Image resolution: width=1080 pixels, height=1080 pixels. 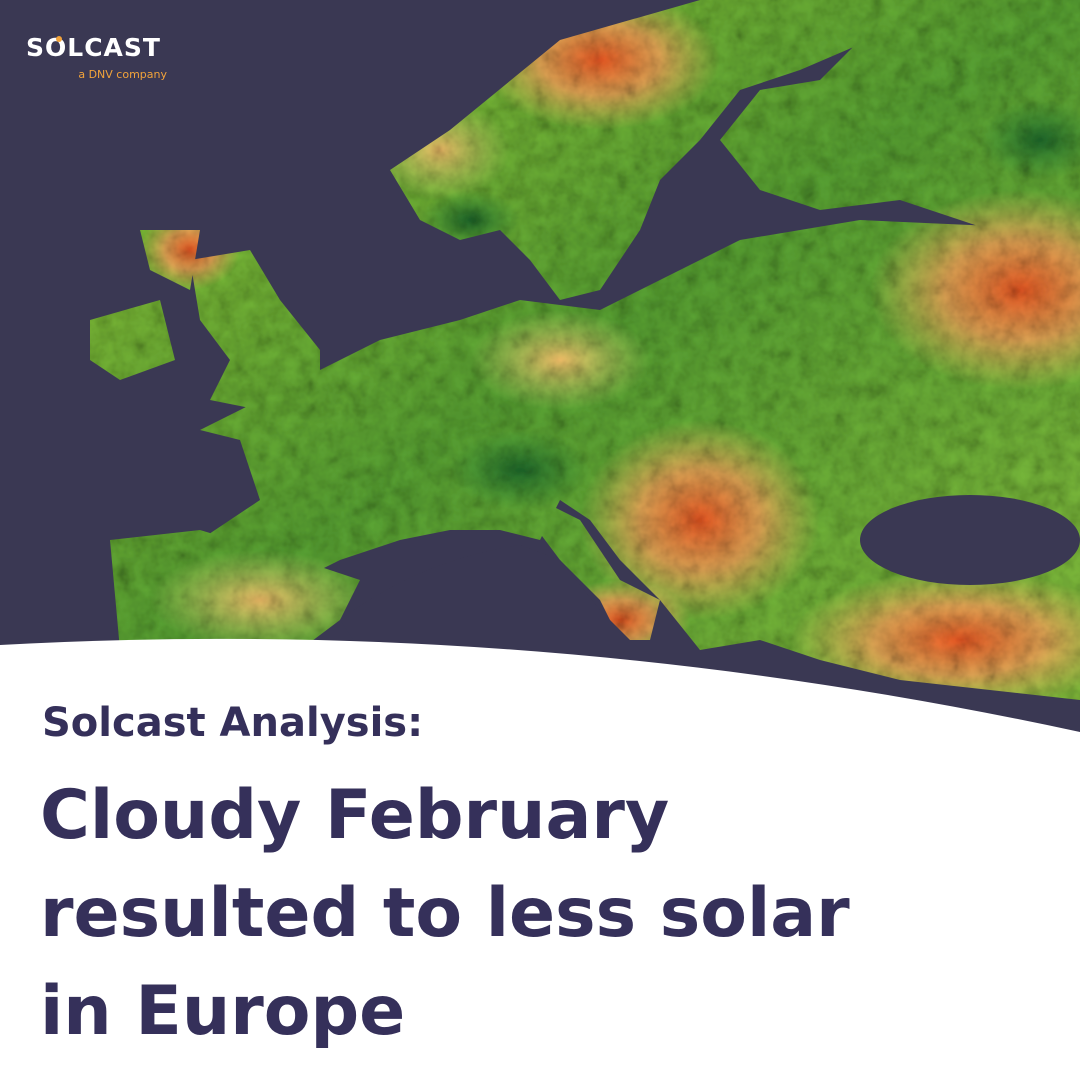 I want to click on logo-brand: SOLCAST, so click(x=93, y=47).